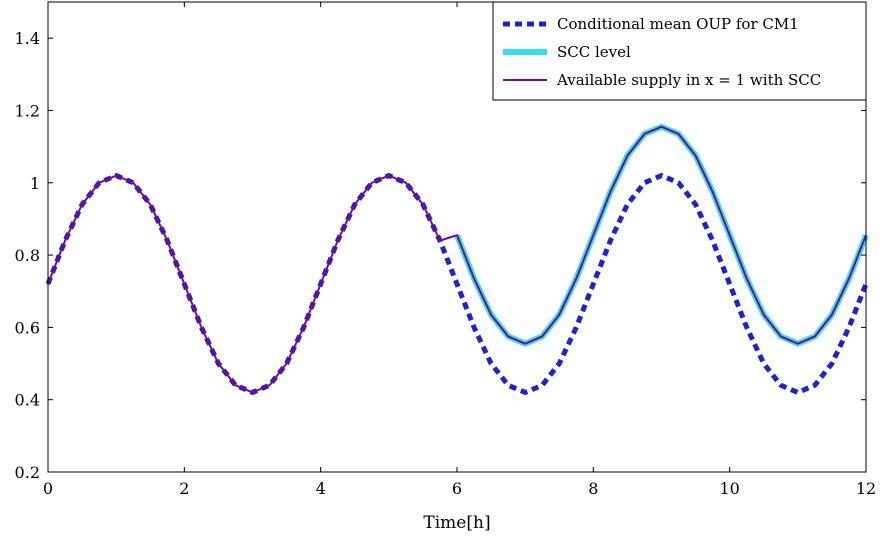  What do you see at coordinates (27, 472) in the screenshot?
I see `y-tick-label: 0.2` at bounding box center [27, 472].